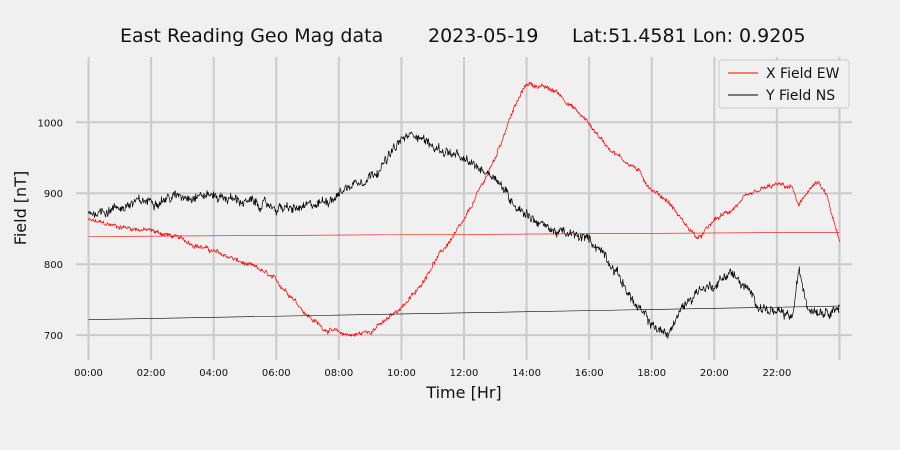  I want to click on x-tick-label: 22:00, so click(776, 373).